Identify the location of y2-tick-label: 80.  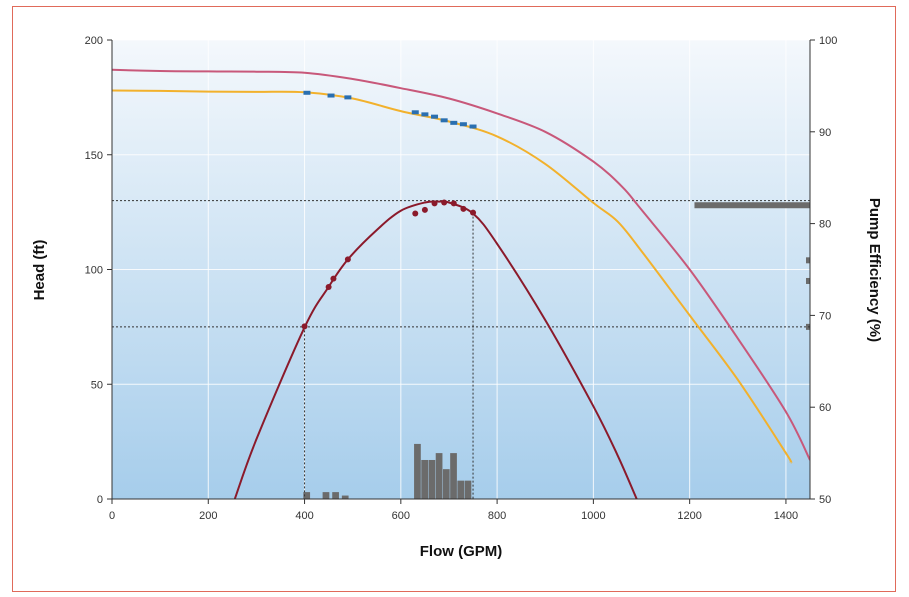
(825, 225).